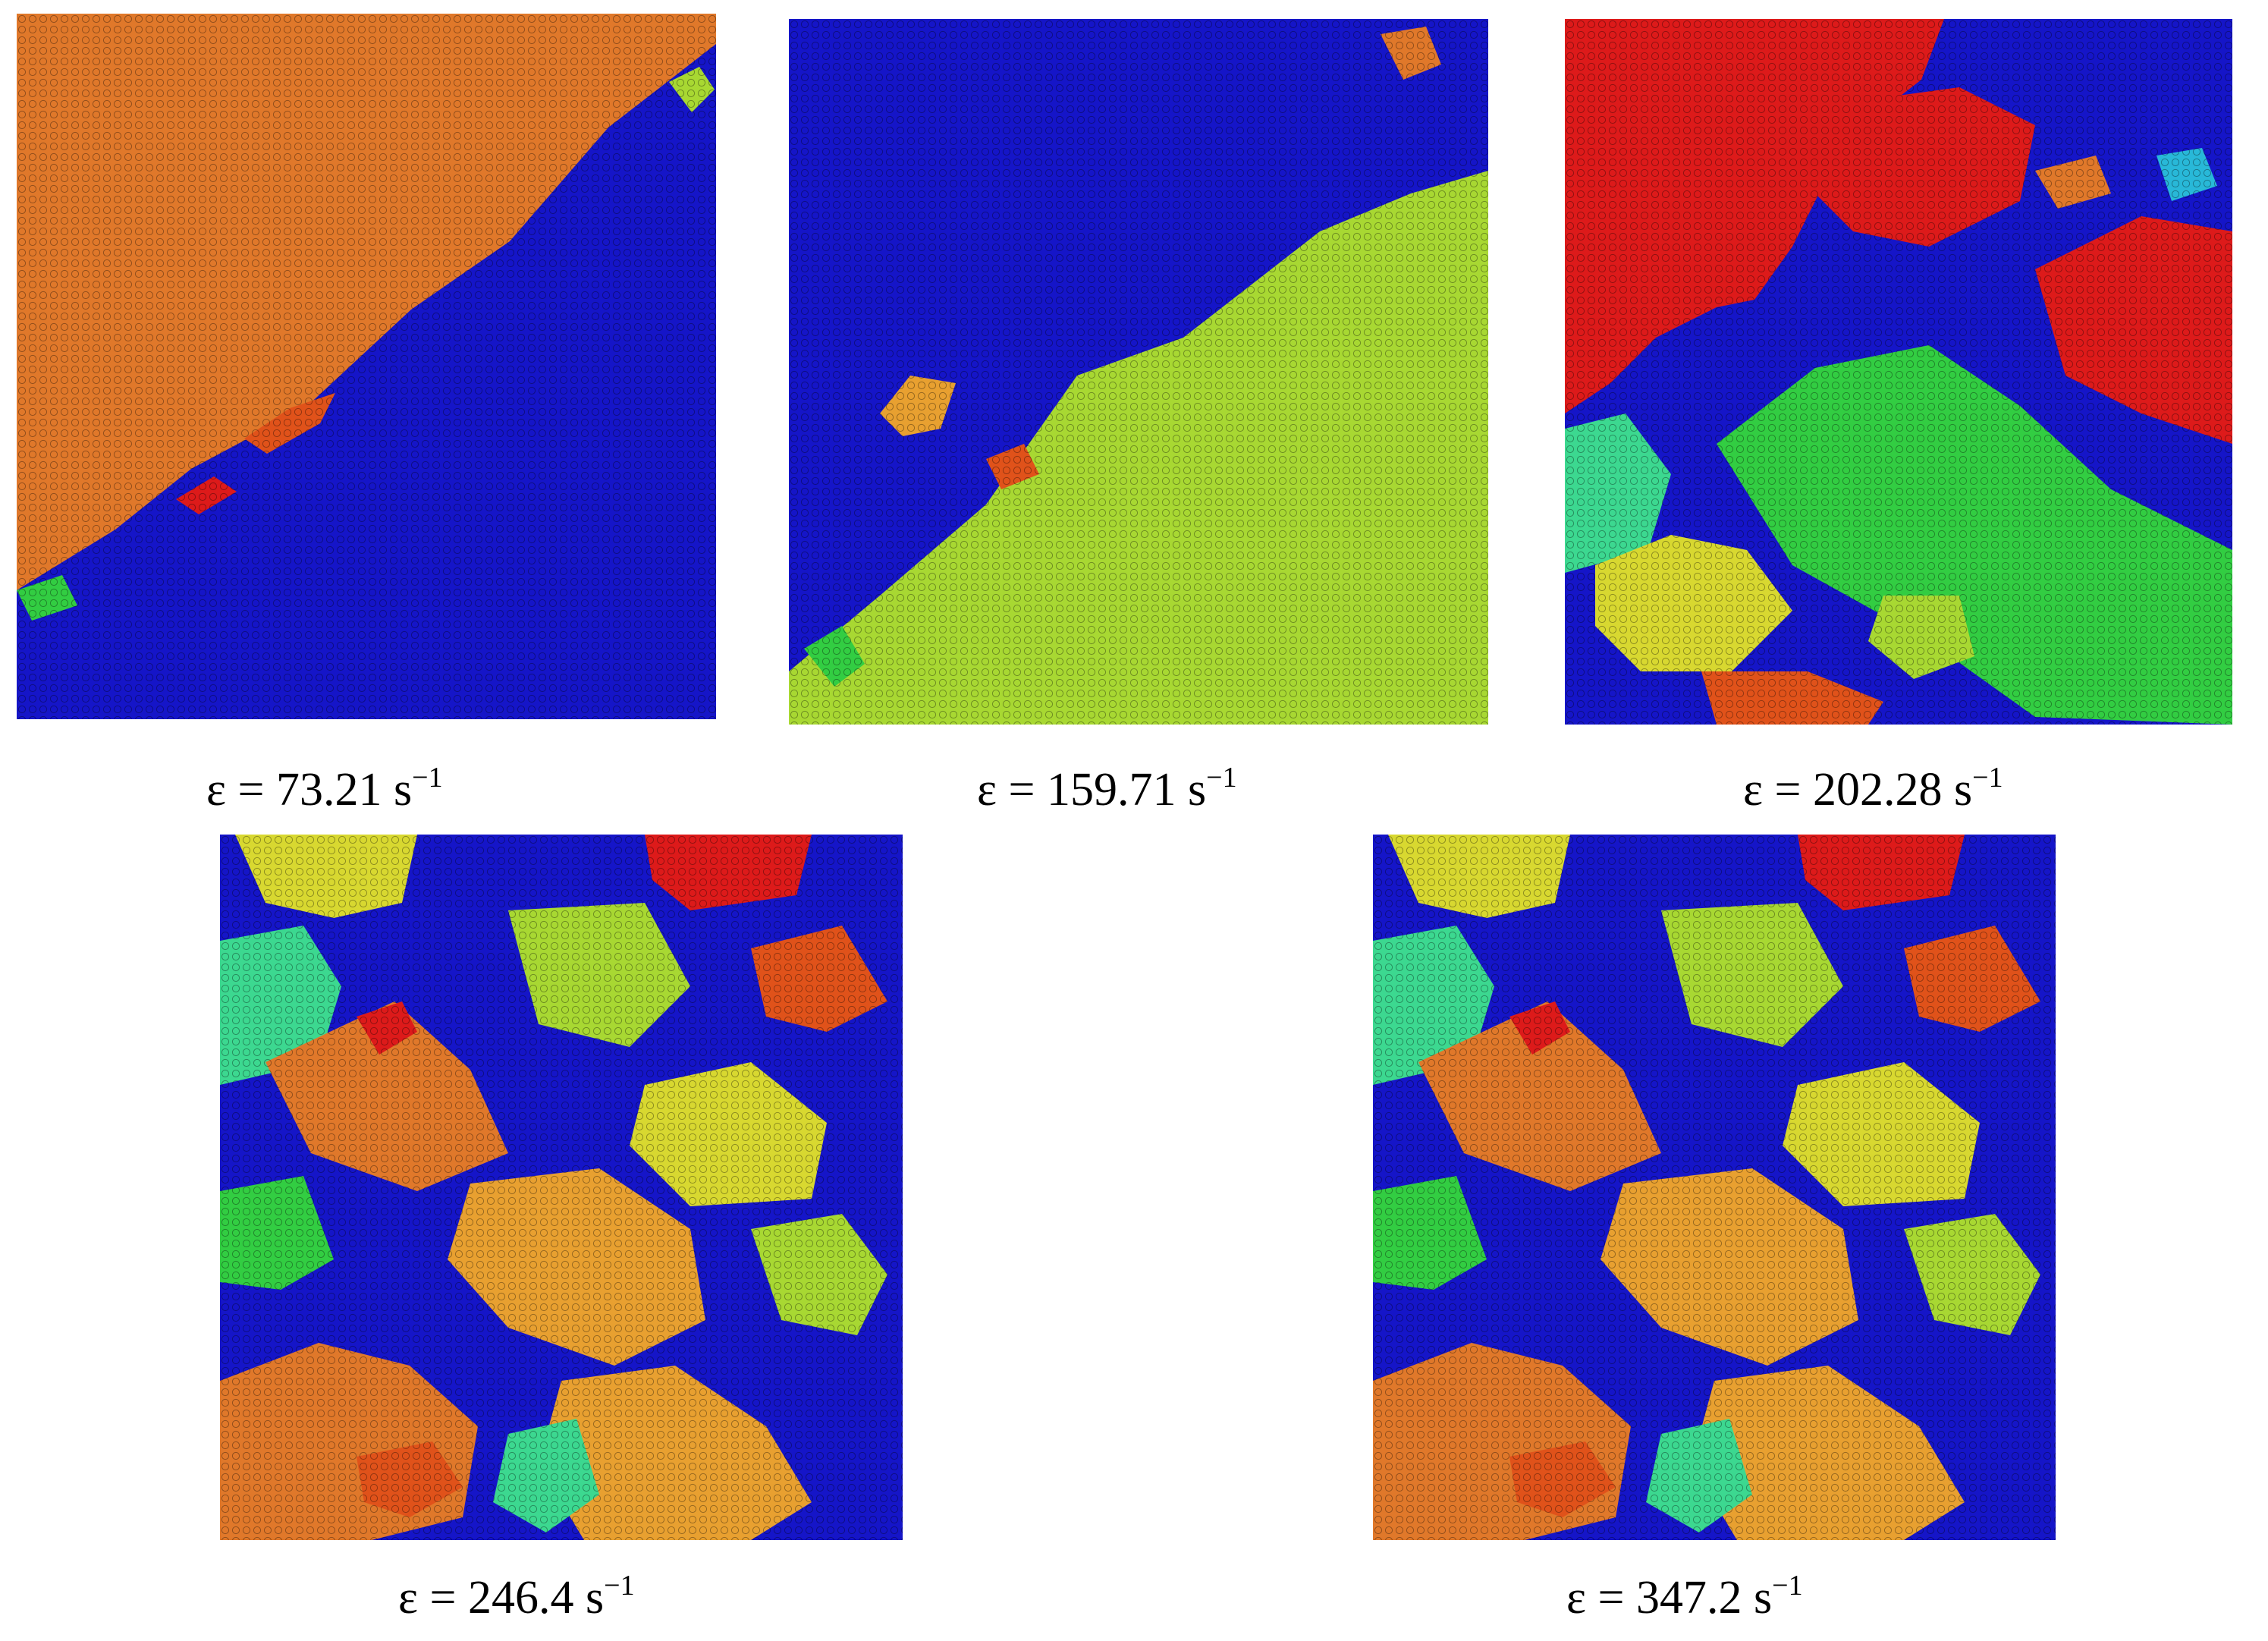  I want to click on caption-panel-2: ε = 159.71 s−1, so click(1107, 789).